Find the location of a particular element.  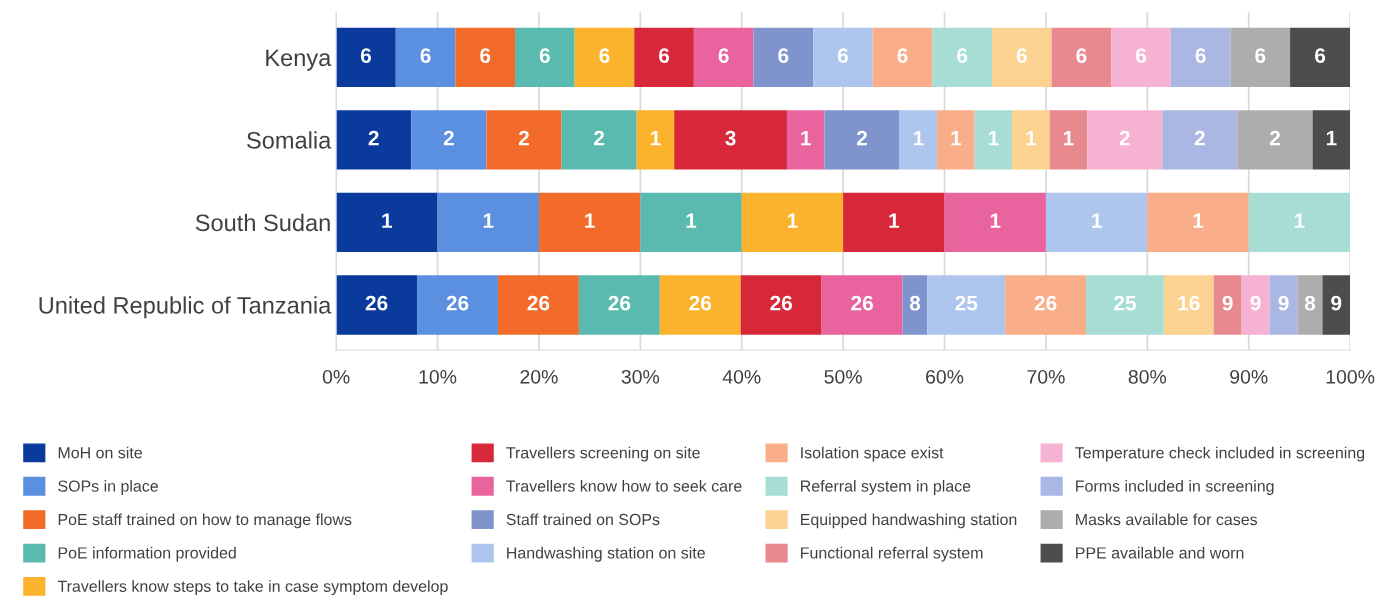

legend-label: Travellers know steps to take in case symptom develop is located at coordinates (252, 588).